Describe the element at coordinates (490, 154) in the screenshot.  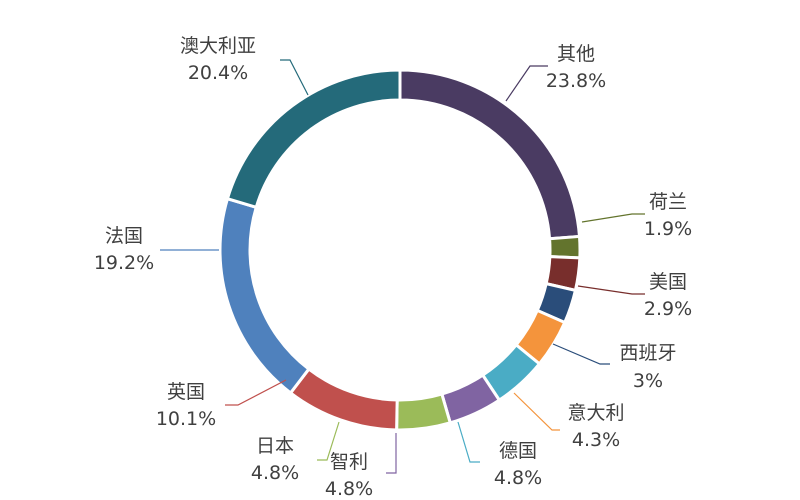
I see `slice-其他` at that location.